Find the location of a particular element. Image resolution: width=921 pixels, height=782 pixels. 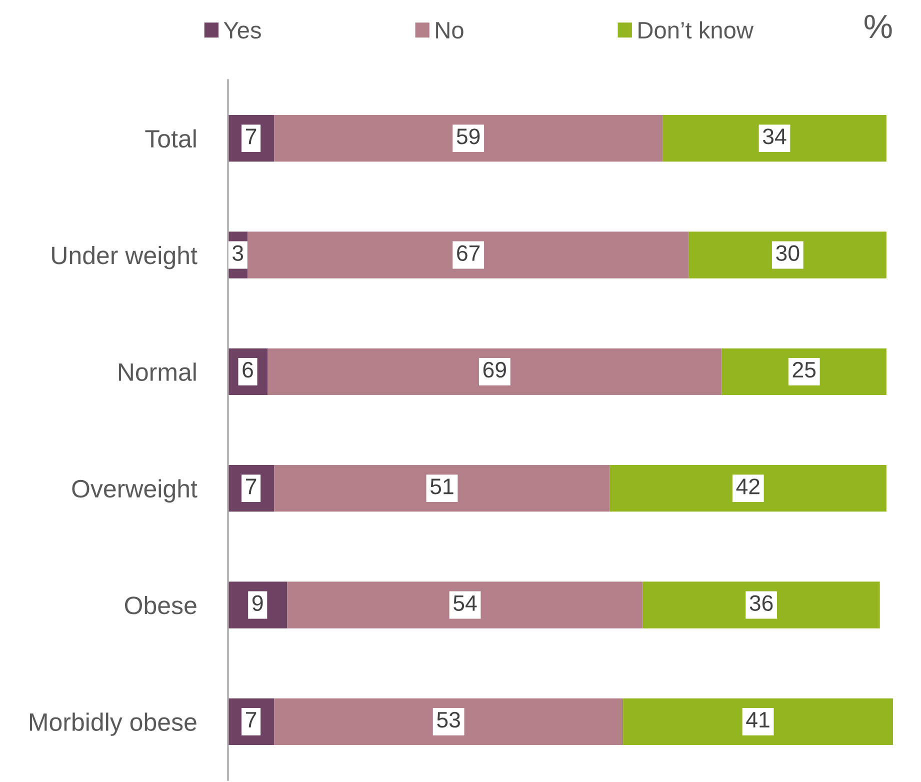

legend-label: Yes is located at coordinates (242, 30).